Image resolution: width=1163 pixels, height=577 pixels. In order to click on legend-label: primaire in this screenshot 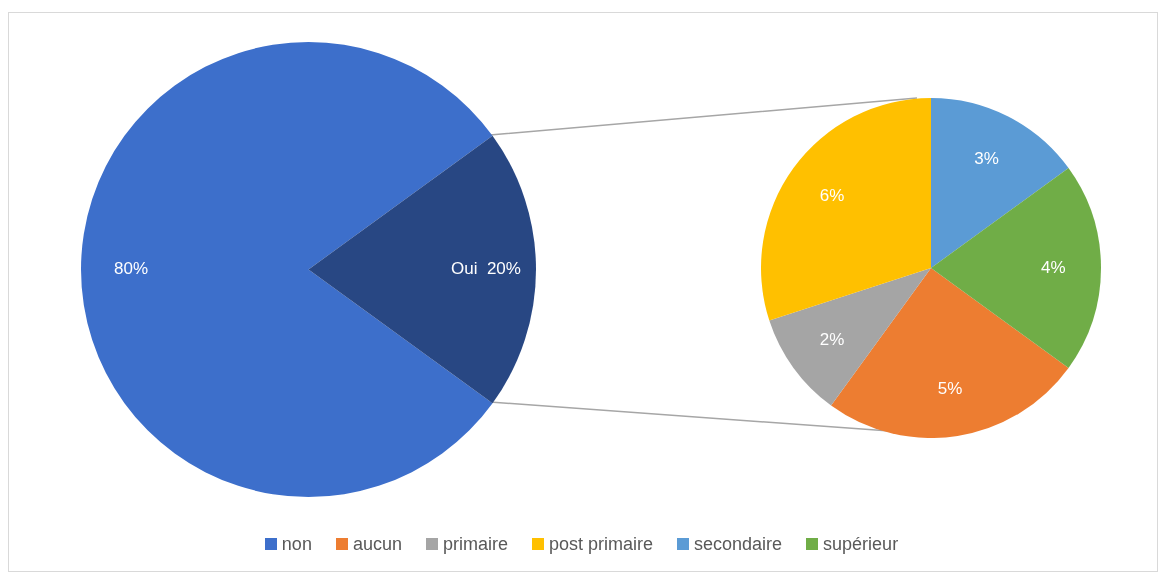, I will do `click(474, 544)`.